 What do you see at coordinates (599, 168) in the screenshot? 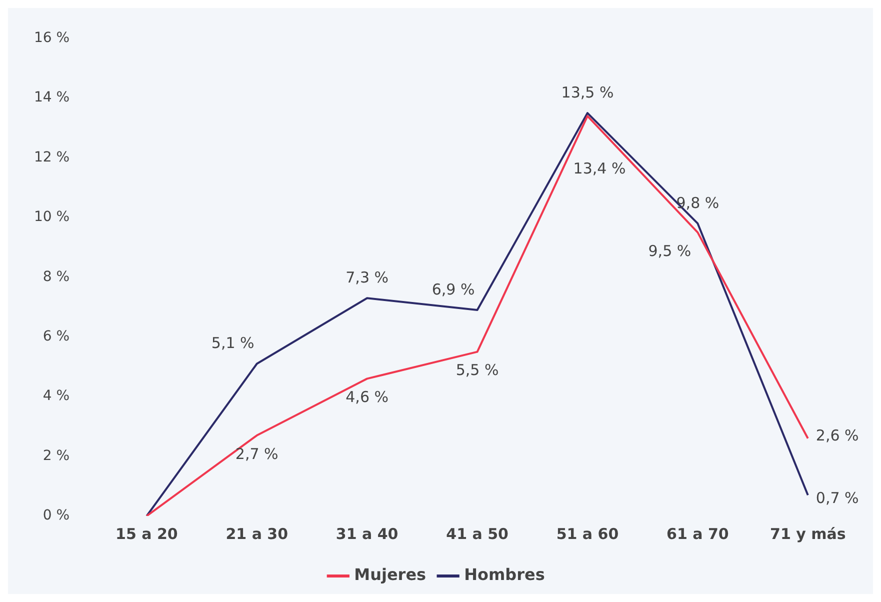
I see `data-label: 13,4 %` at bounding box center [599, 168].